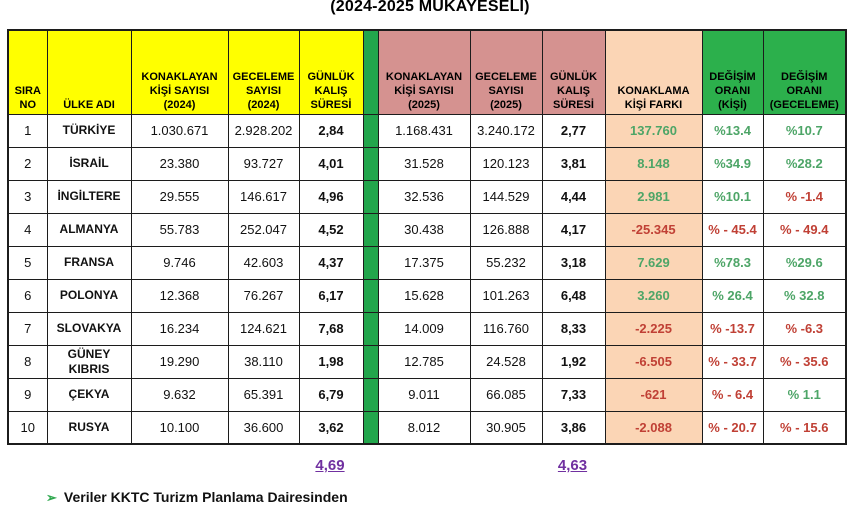 This screenshot has width=860, height=506. I want to click on cell-degisim-kisi: %34.9, so click(732, 163).